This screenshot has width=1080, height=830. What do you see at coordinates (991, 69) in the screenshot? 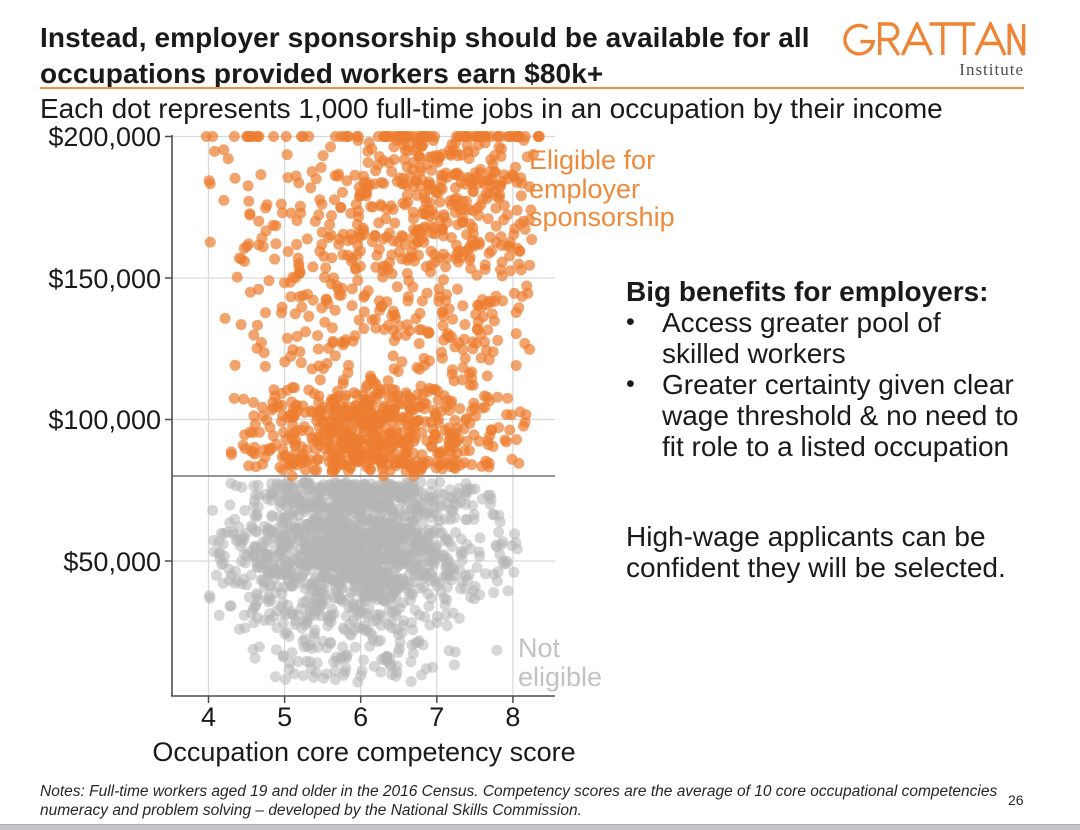
I see `svg-text: Institute` at bounding box center [991, 69].